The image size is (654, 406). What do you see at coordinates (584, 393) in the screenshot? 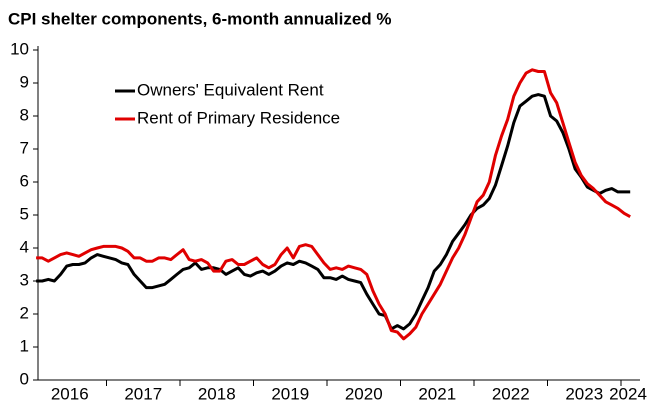
I see `x-tick-label: 2023` at bounding box center [584, 393].